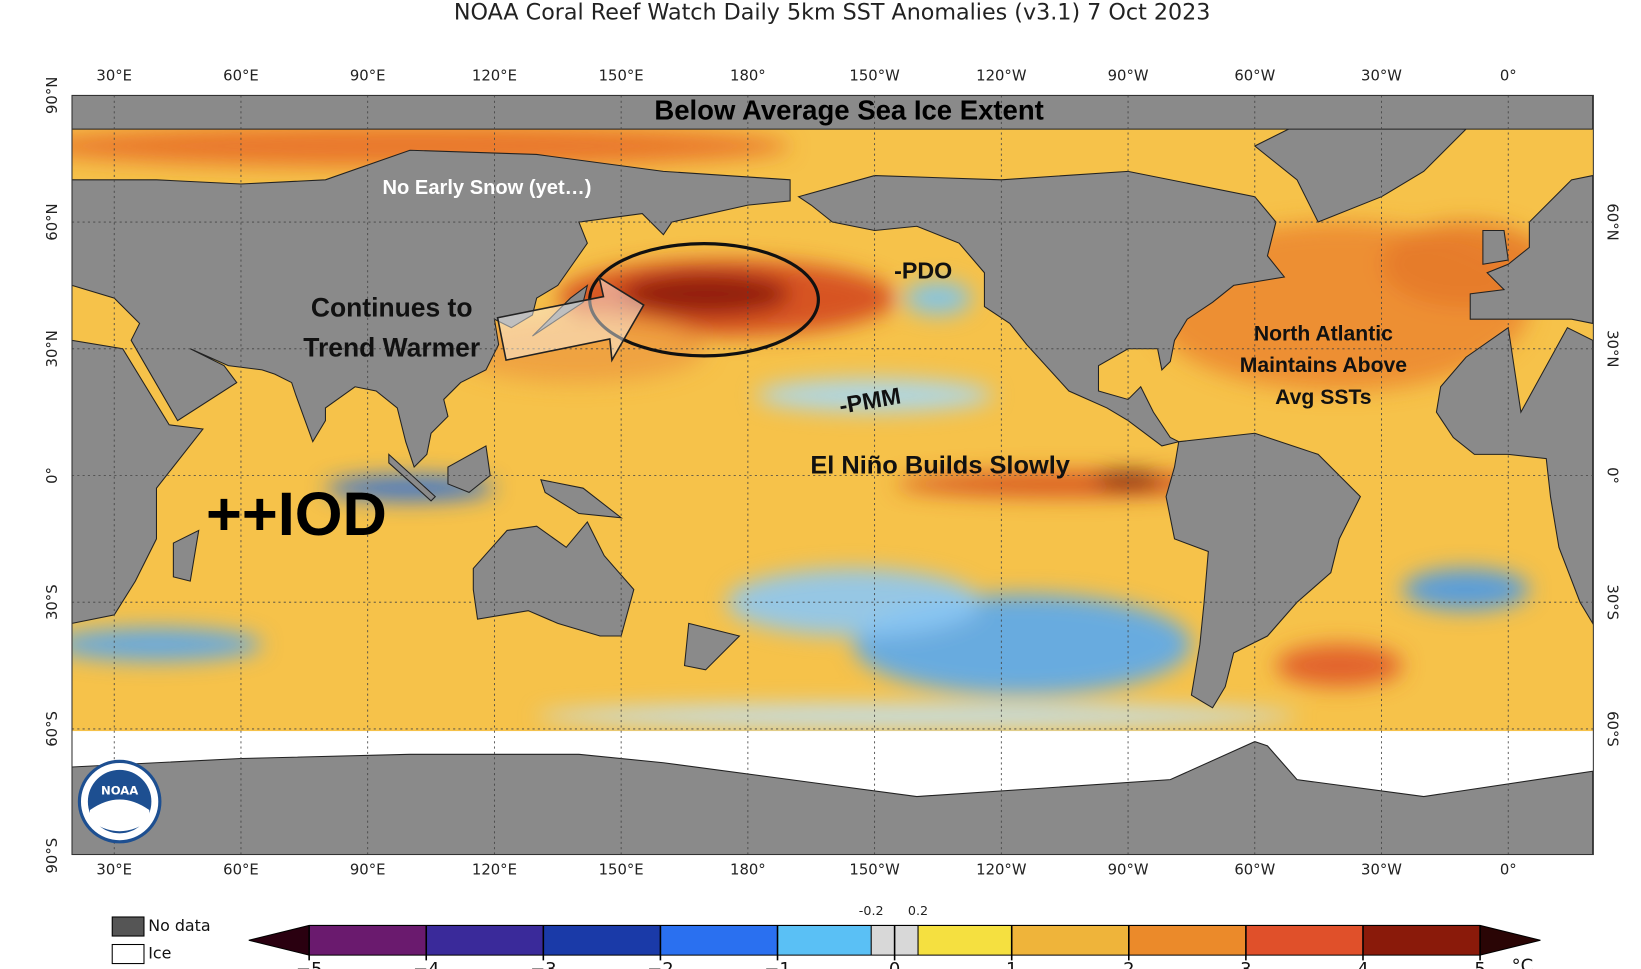 The image size is (1641, 969). Describe the element at coordinates (52, 95) in the screenshot. I see `lat-label: 90°N` at that location.